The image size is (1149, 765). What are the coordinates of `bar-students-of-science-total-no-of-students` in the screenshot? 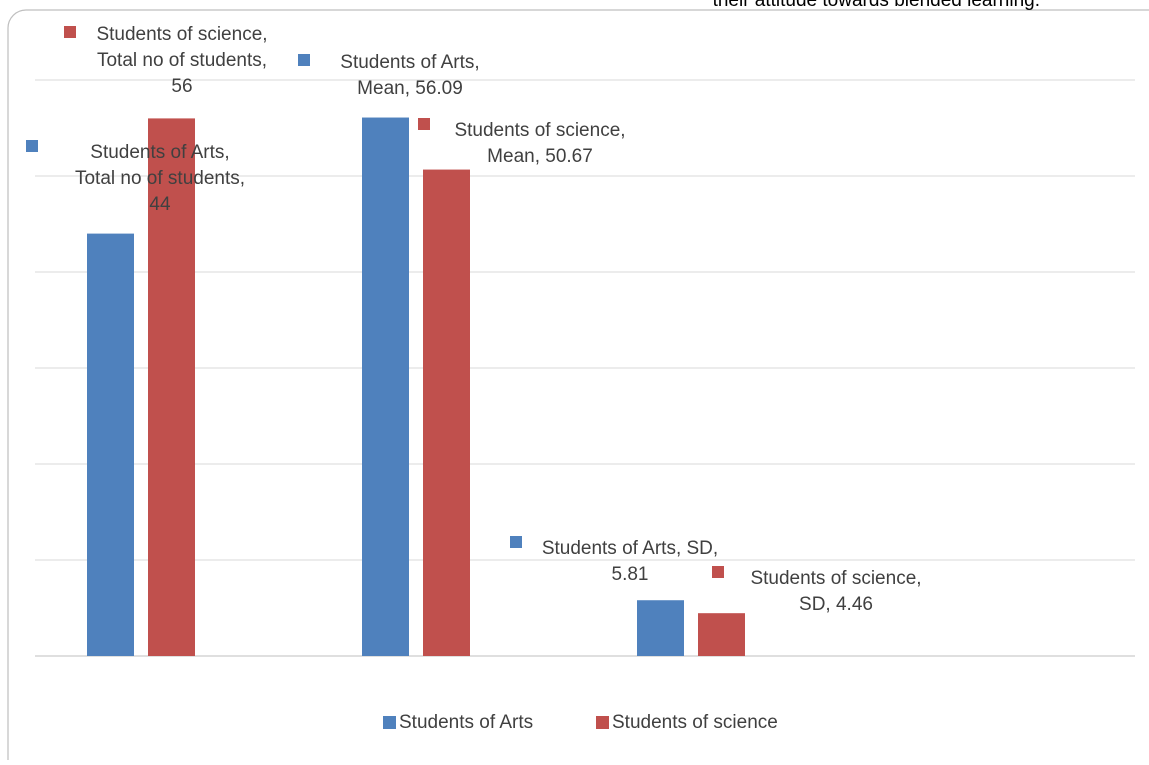 It's located at (171, 387).